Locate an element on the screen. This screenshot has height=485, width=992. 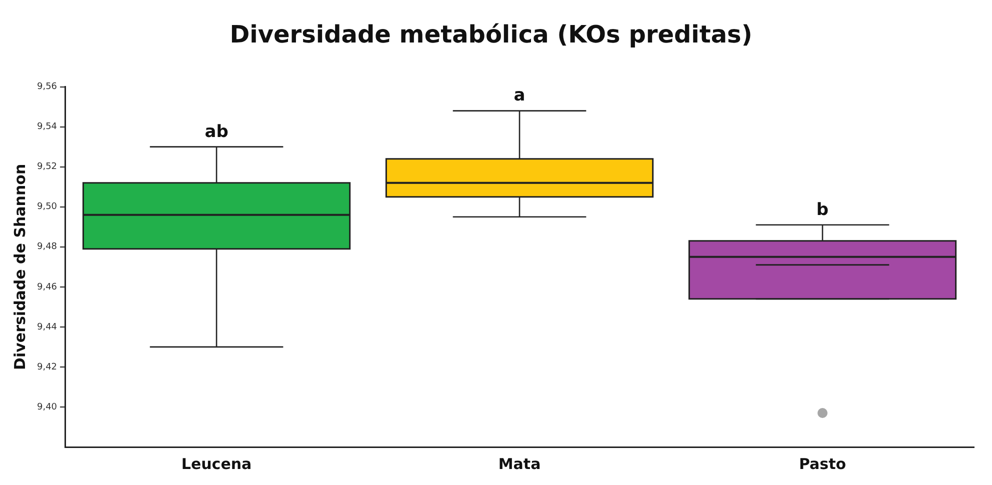
y-tick-label: 9,52 is located at coordinates (47, 167).